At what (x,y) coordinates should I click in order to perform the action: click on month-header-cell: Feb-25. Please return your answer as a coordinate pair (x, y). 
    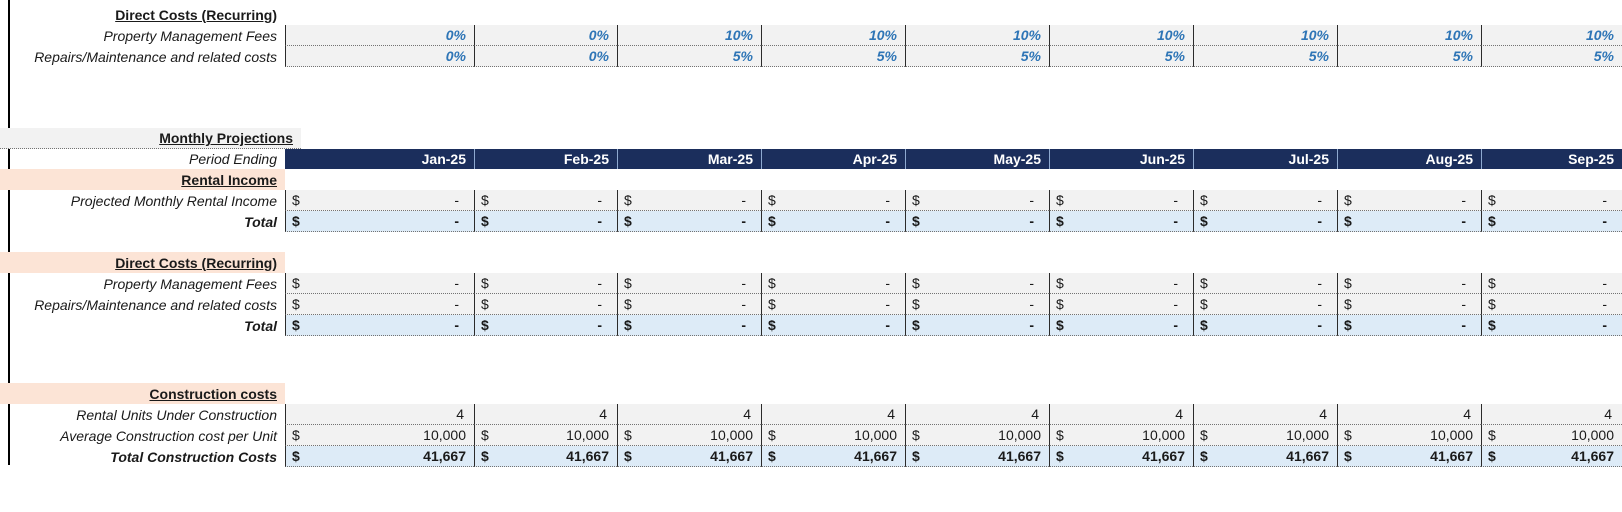
    Looking at the image, I should click on (545, 159).